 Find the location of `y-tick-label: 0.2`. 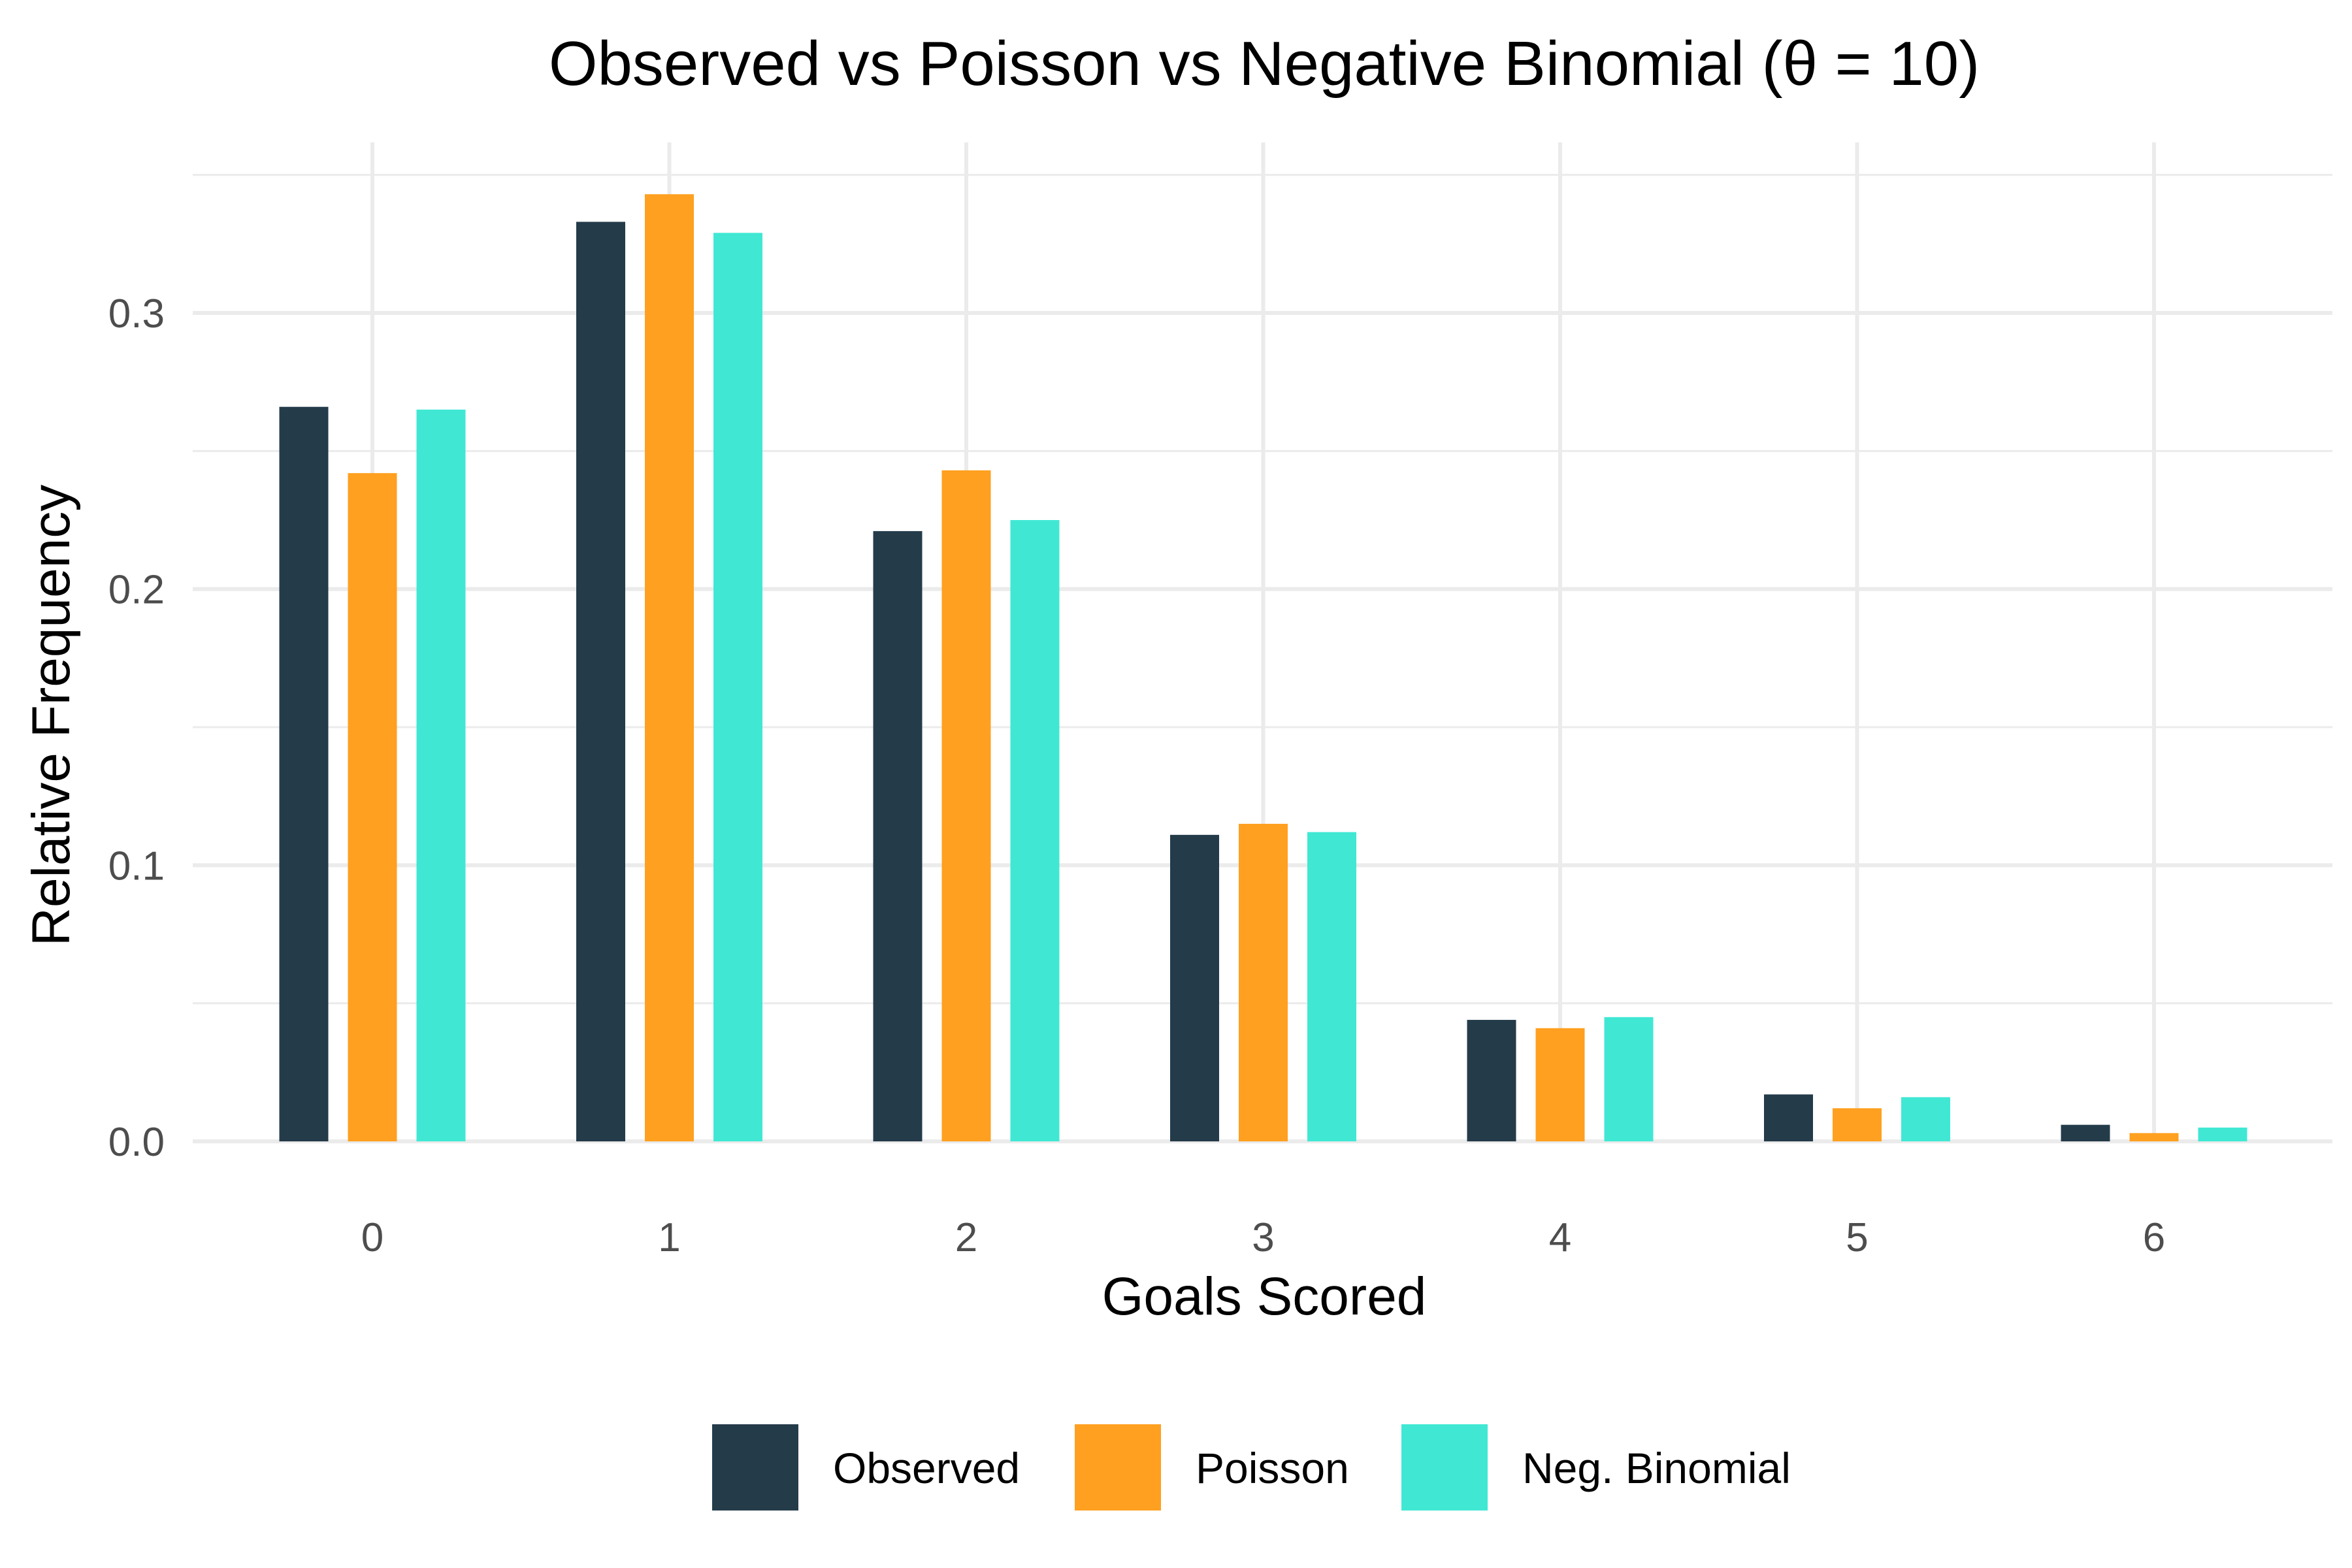

y-tick-label: 0.2 is located at coordinates (136, 590).